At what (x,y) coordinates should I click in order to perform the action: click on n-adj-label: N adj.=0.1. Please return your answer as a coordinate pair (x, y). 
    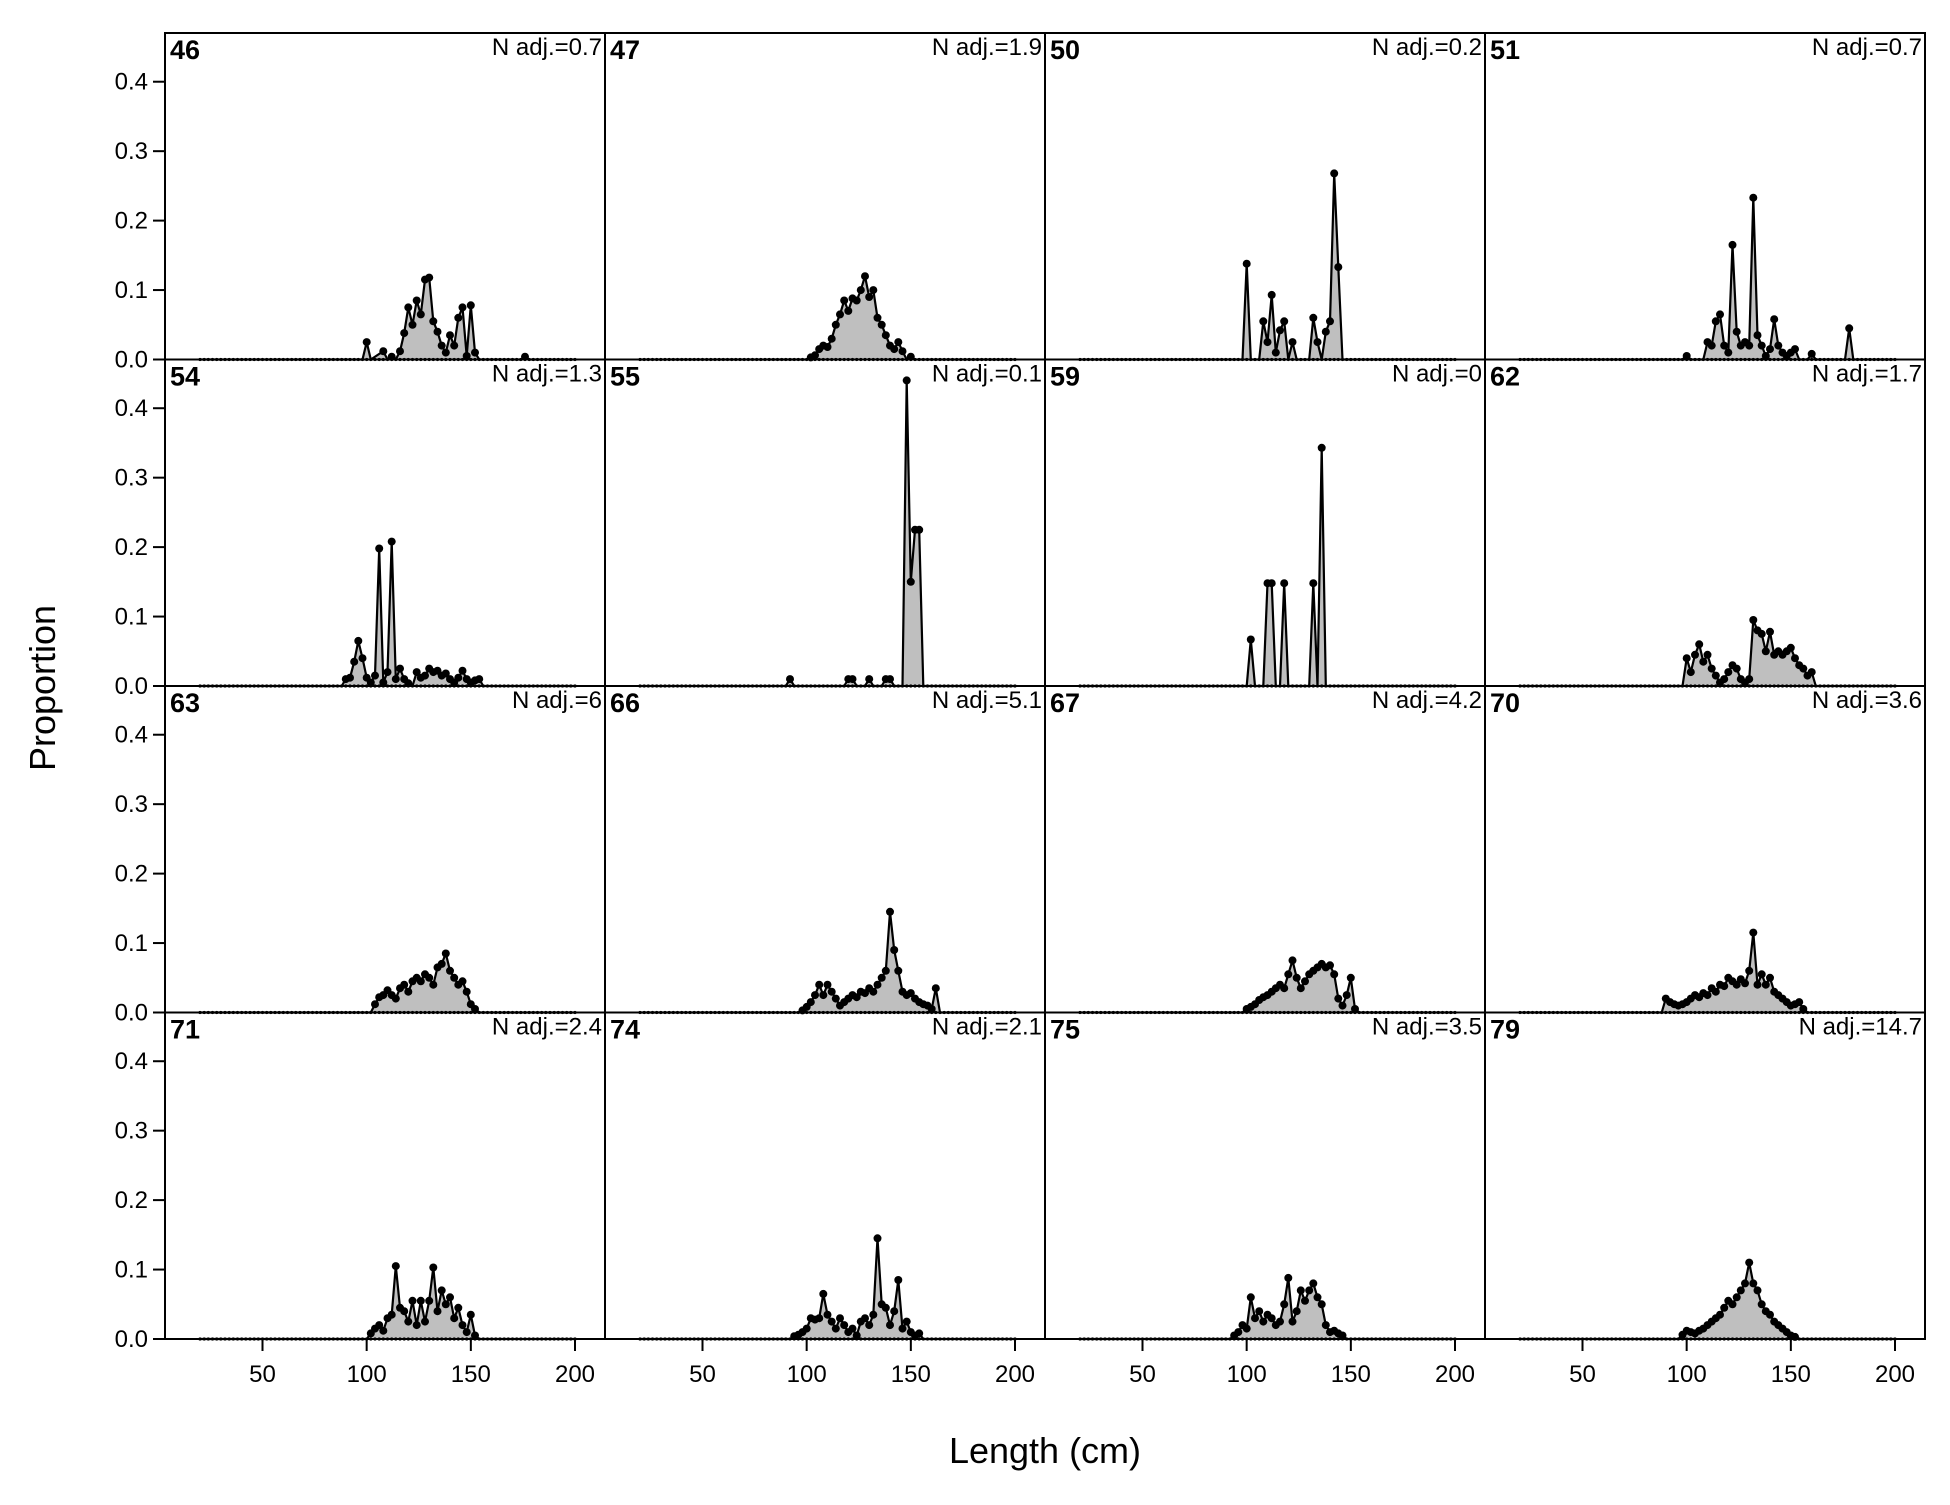
    Looking at the image, I should click on (987, 374).